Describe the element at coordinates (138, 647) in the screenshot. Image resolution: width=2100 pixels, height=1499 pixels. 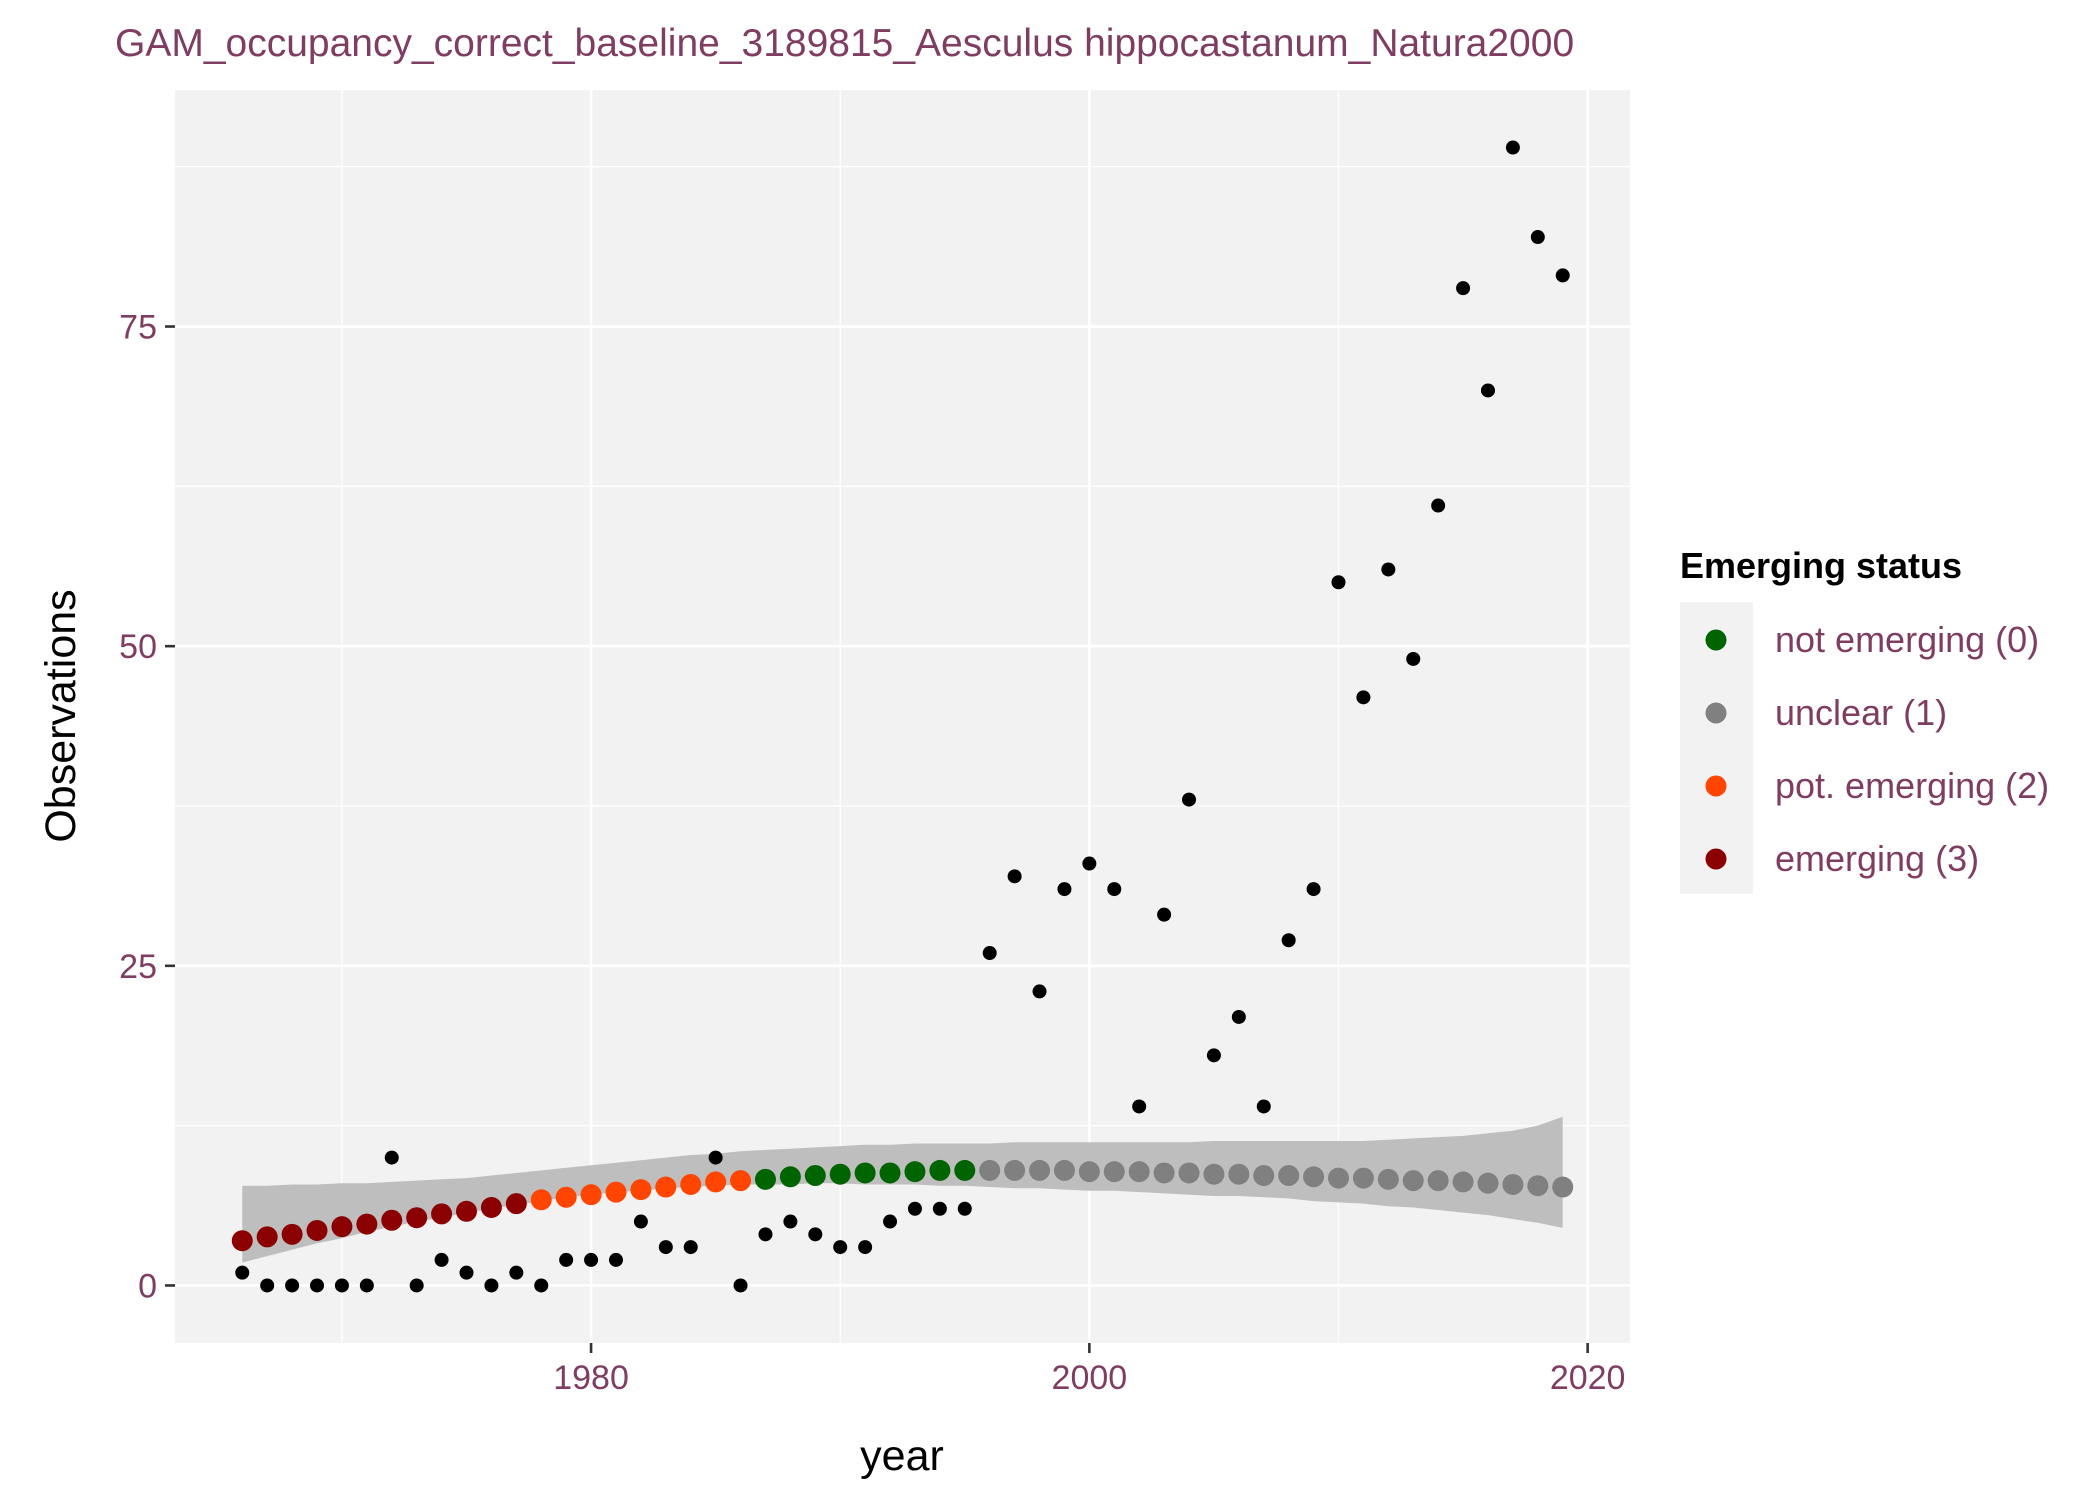
I see `y-tick-label: 50` at that location.